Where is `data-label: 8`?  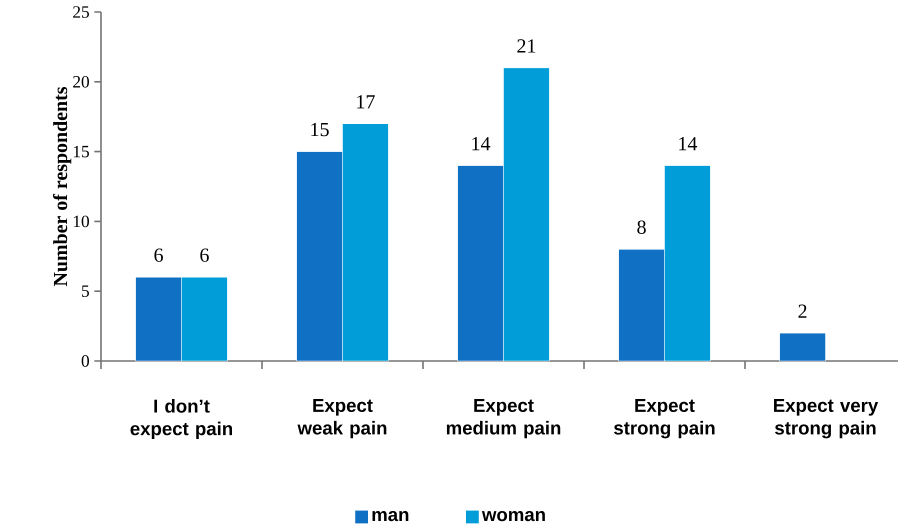 data-label: 8 is located at coordinates (641, 227).